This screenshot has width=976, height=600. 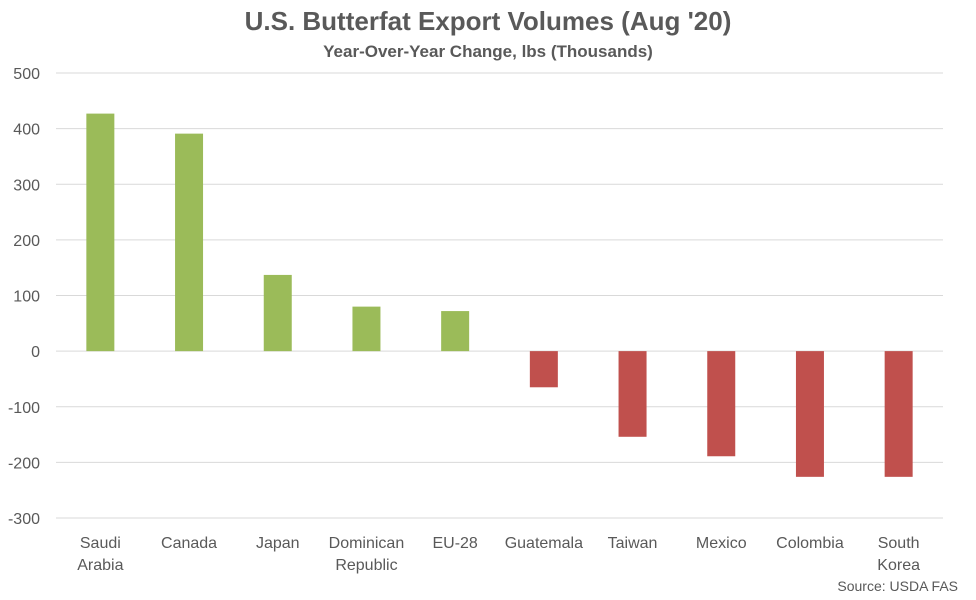 What do you see at coordinates (897, 586) in the screenshot?
I see `source-note: Source: USDA FAS` at bounding box center [897, 586].